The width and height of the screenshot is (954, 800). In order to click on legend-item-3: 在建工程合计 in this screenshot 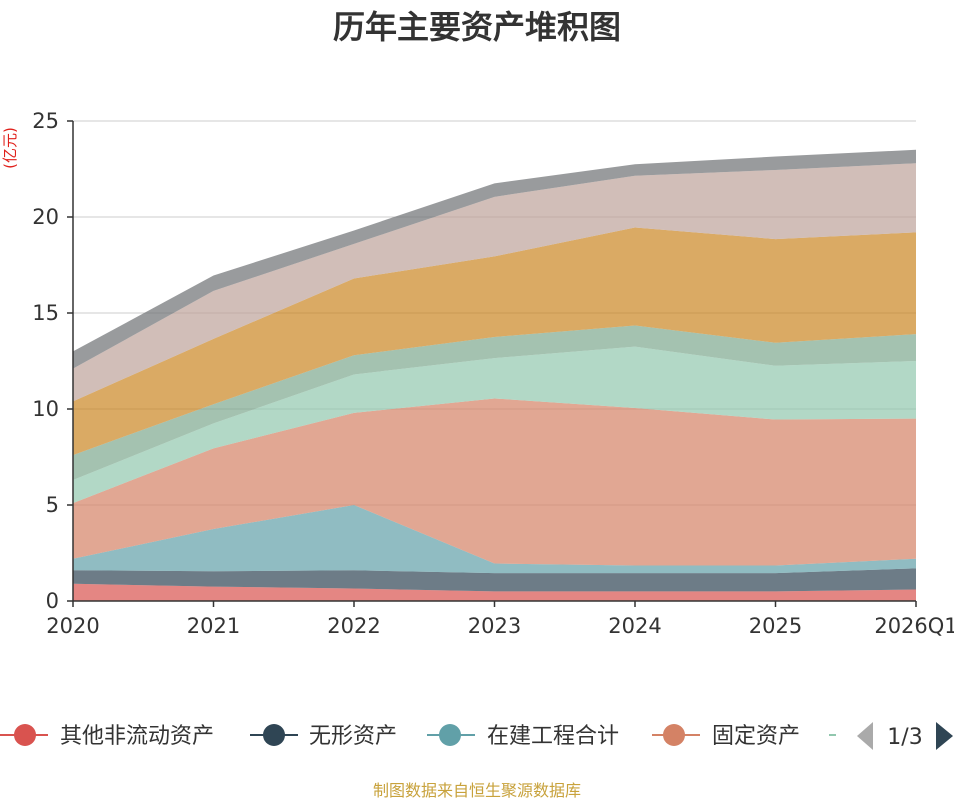, I will do `click(523, 736)`.